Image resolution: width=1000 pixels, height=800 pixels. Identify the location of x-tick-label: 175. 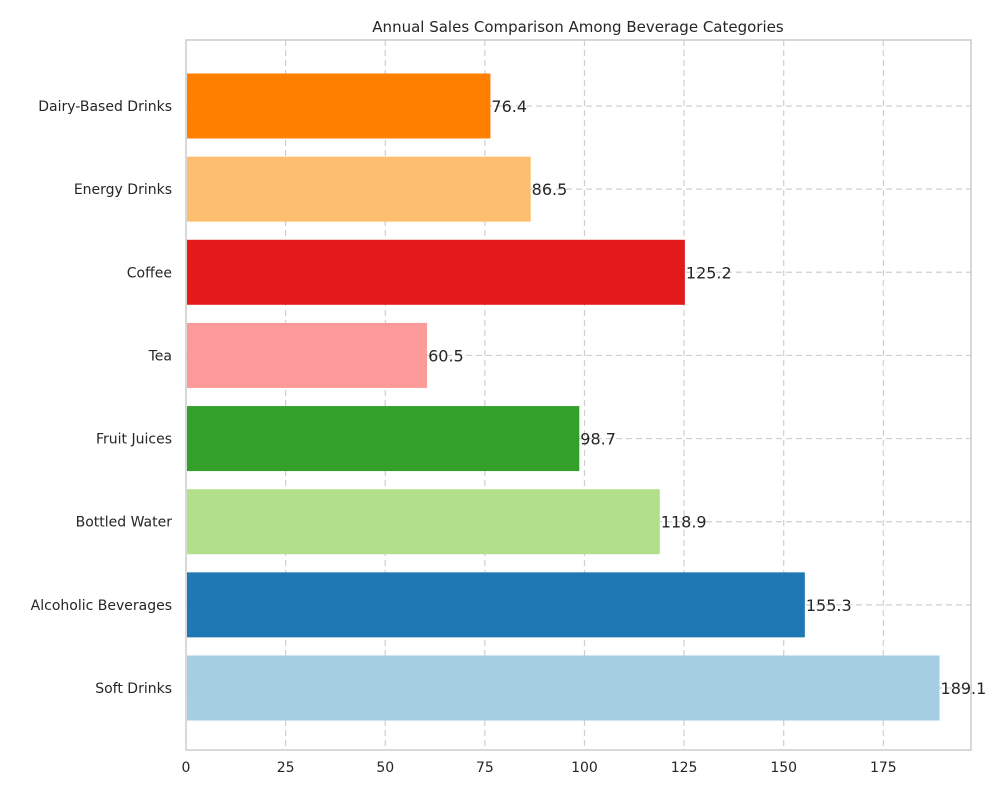
(883, 768).